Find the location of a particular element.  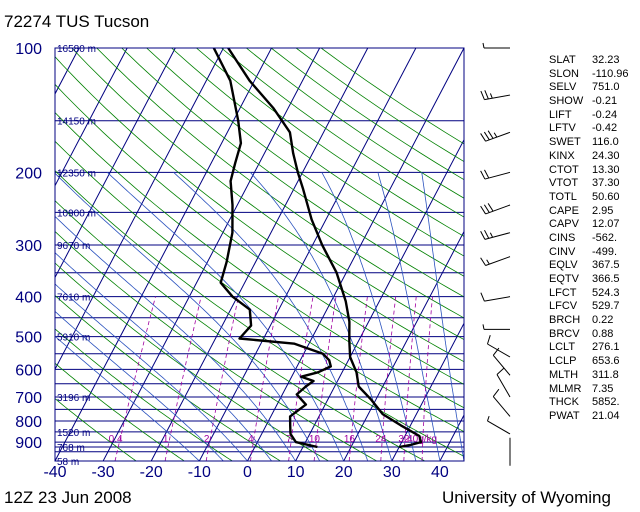

index-row: BRCH 0.22 is located at coordinates (594, 321).